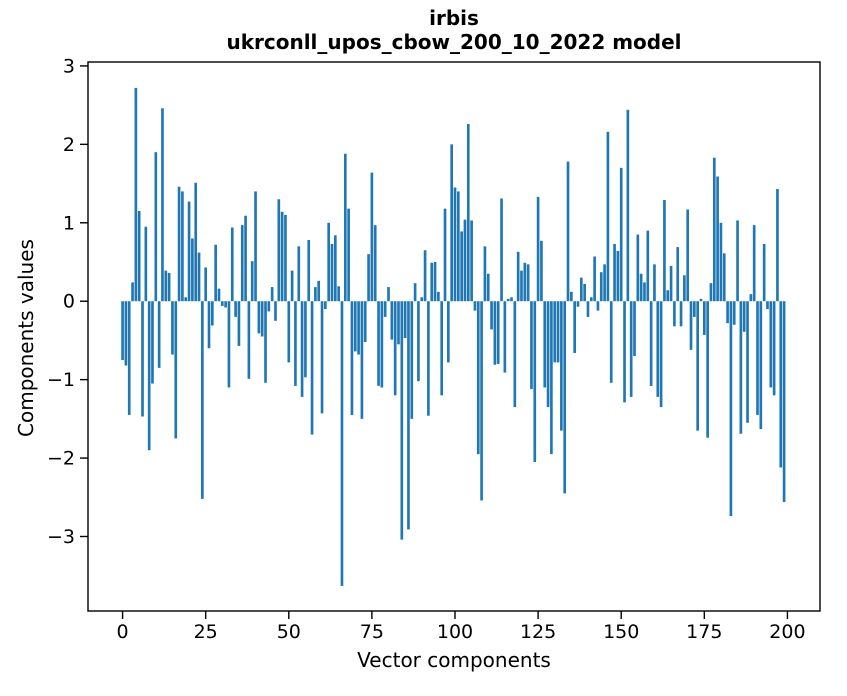 Image resolution: width=847 pixels, height=696 pixels. Describe the element at coordinates (372, 632) in the screenshot. I see `x-tick-label: 75` at that location.